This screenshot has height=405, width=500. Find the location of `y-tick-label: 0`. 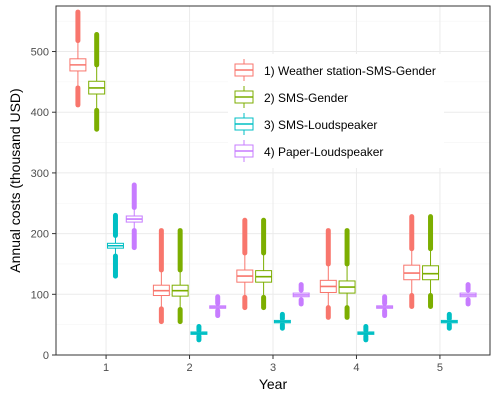

y-tick-label: 0 is located at coordinates (46, 356).